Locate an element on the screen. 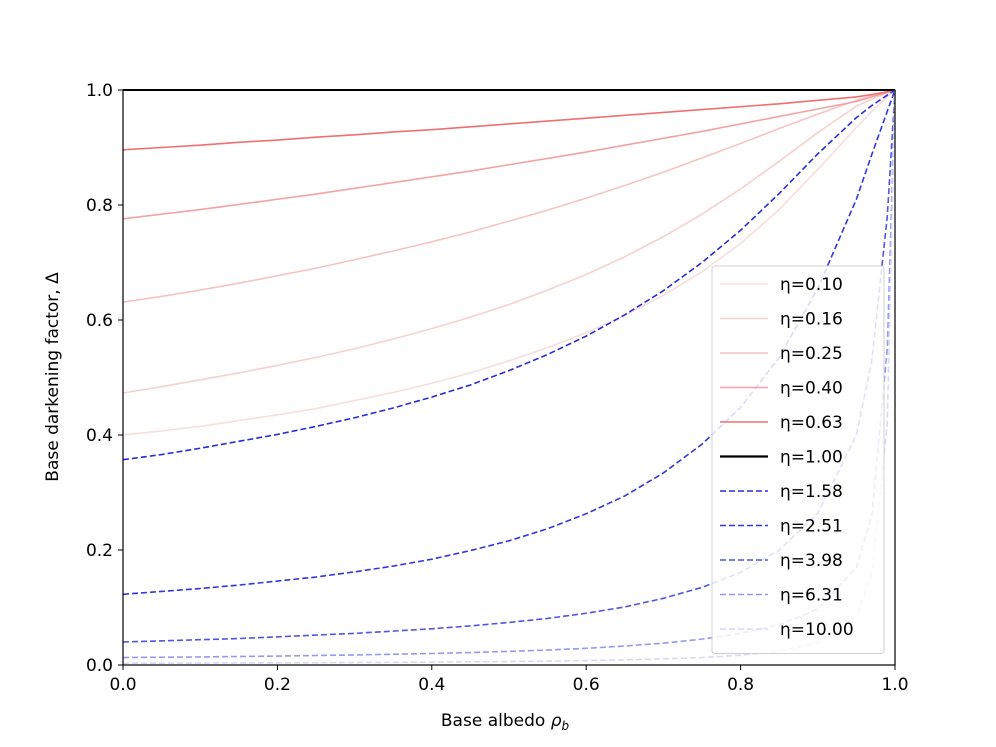  y-tick-label-4: 0.8 is located at coordinates (99, 206).